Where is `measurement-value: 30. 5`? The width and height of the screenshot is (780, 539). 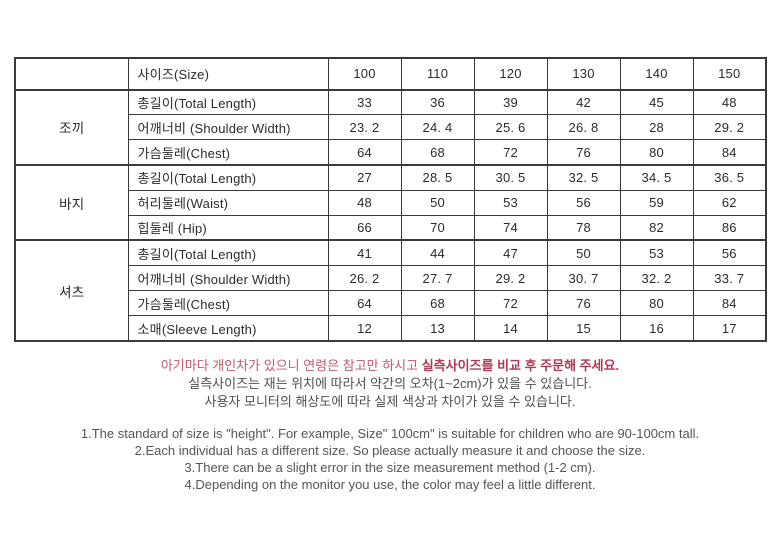
measurement-value: 30. 5 is located at coordinates (510, 177).